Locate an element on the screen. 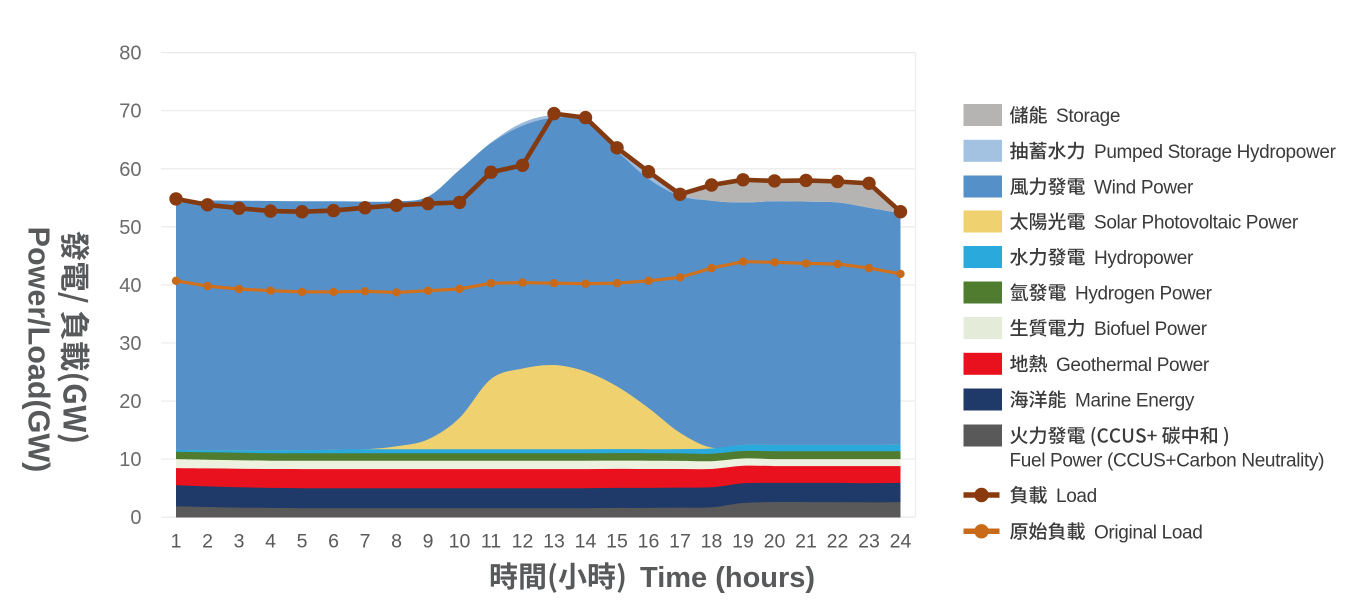  svg-text: 24 is located at coordinates (901, 542).